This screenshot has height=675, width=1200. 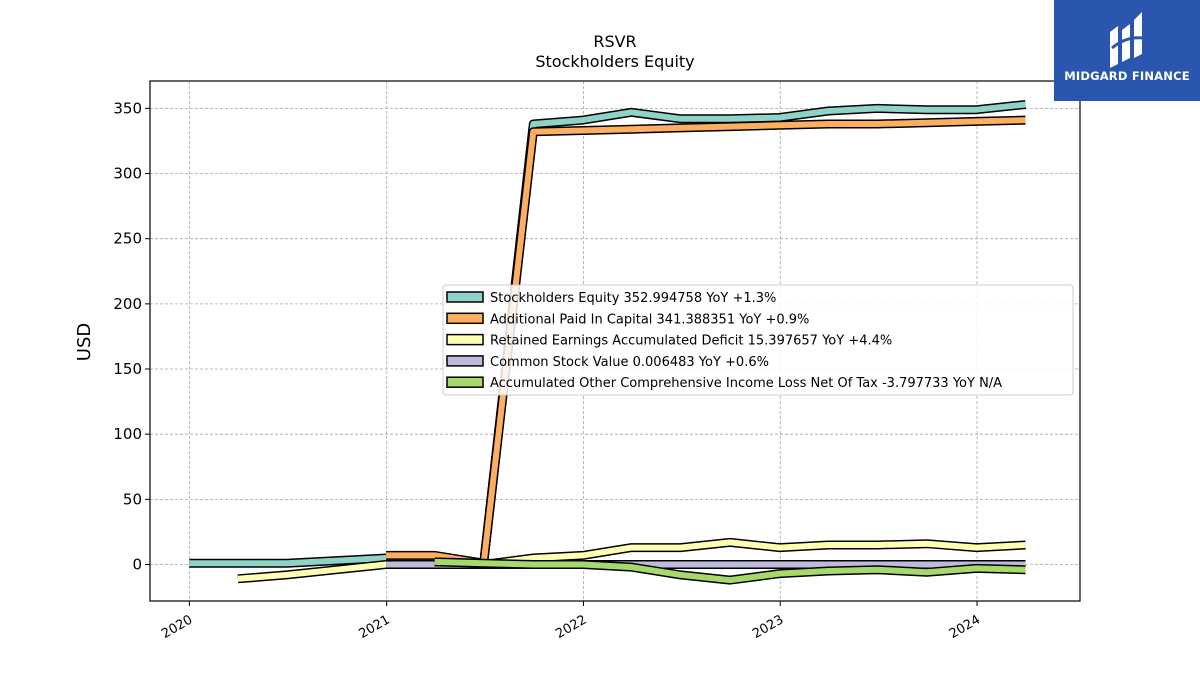 What do you see at coordinates (633, 298) in the screenshot?
I see `legend-entry: Stockholders Equity 352.994758 YoY +1.3%` at bounding box center [633, 298].